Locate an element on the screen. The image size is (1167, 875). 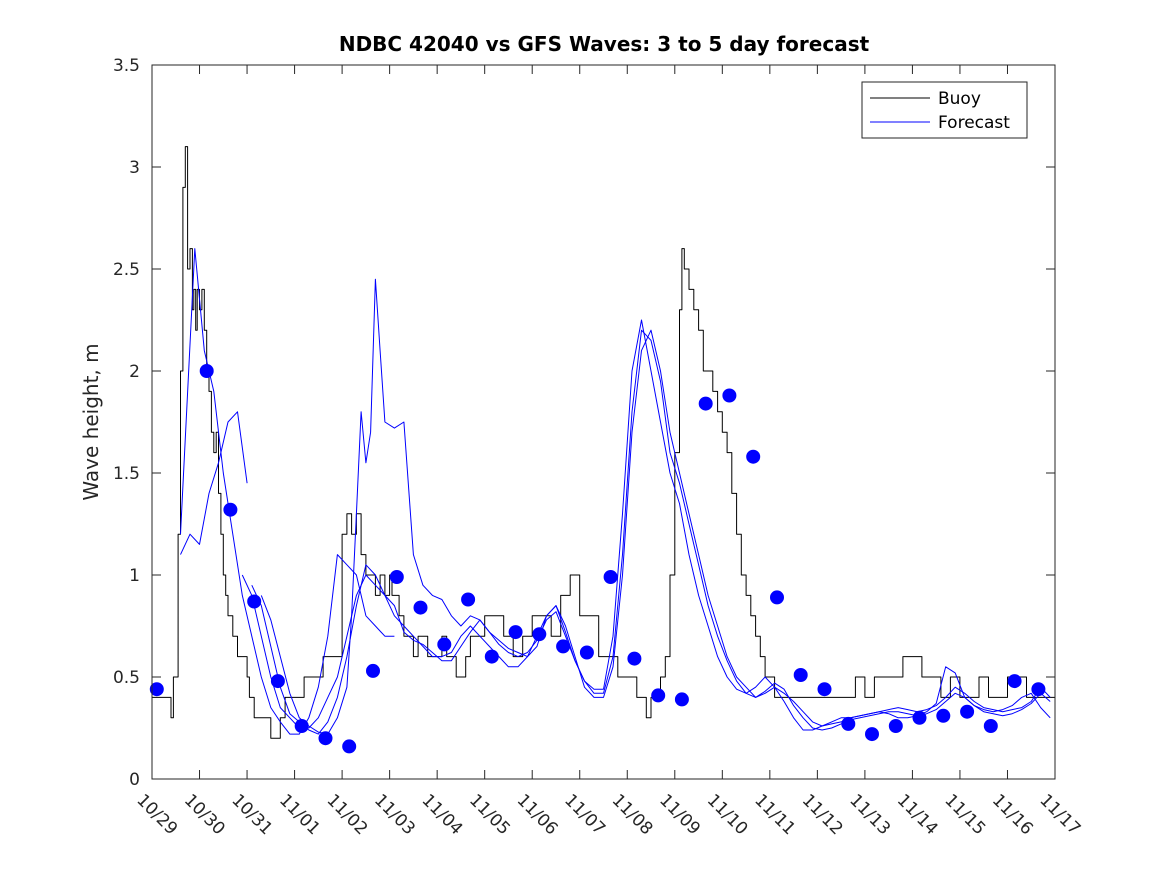
legend-forecast-label: Forecast is located at coordinates (974, 123).